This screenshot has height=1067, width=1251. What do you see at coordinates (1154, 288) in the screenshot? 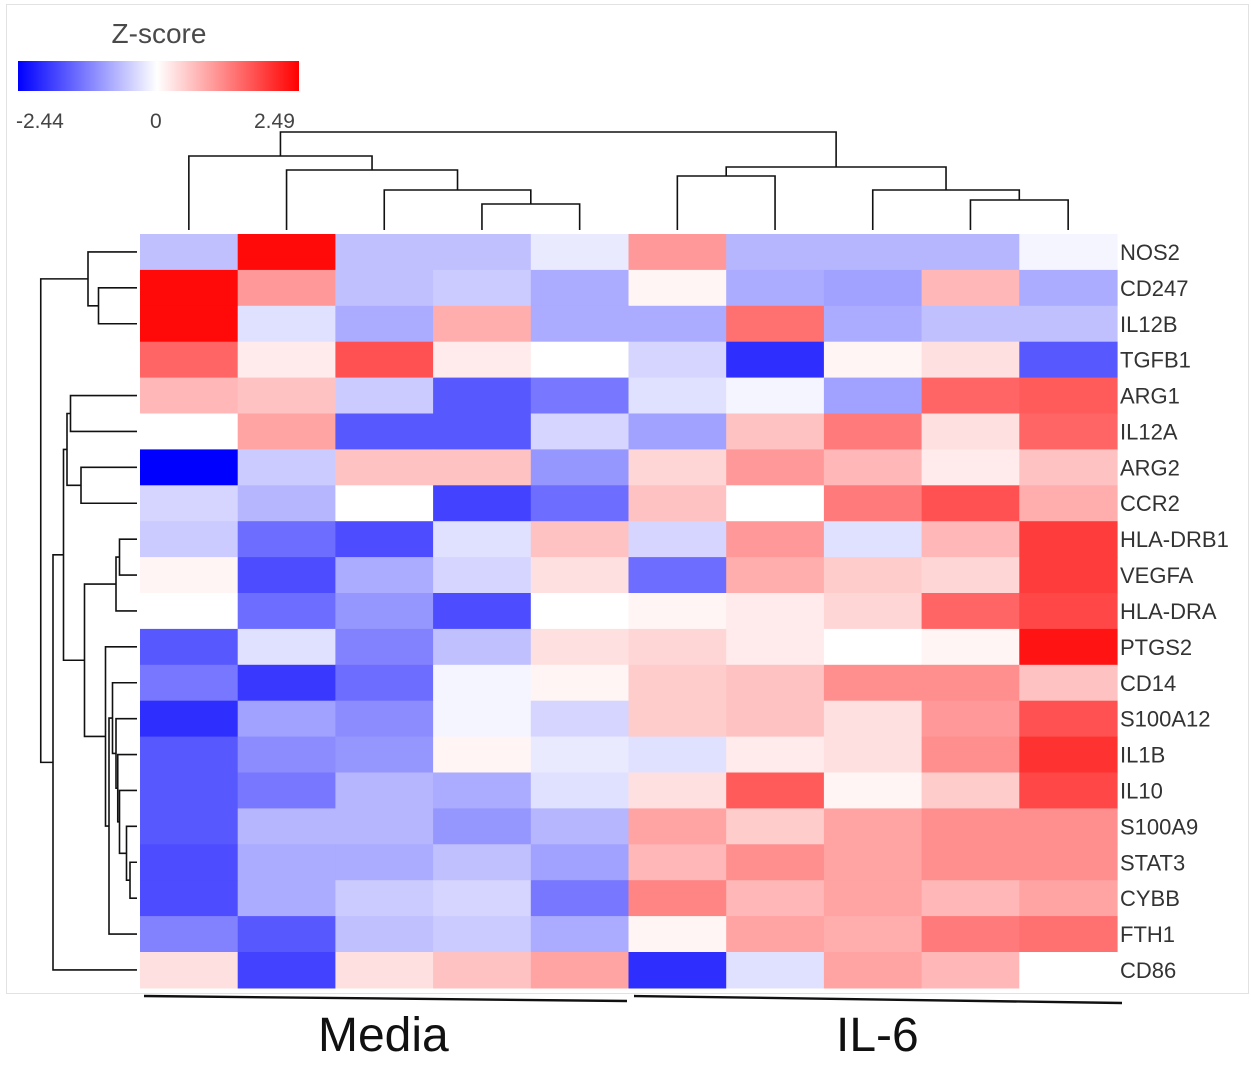
I see `row-label: CD247` at bounding box center [1154, 288].